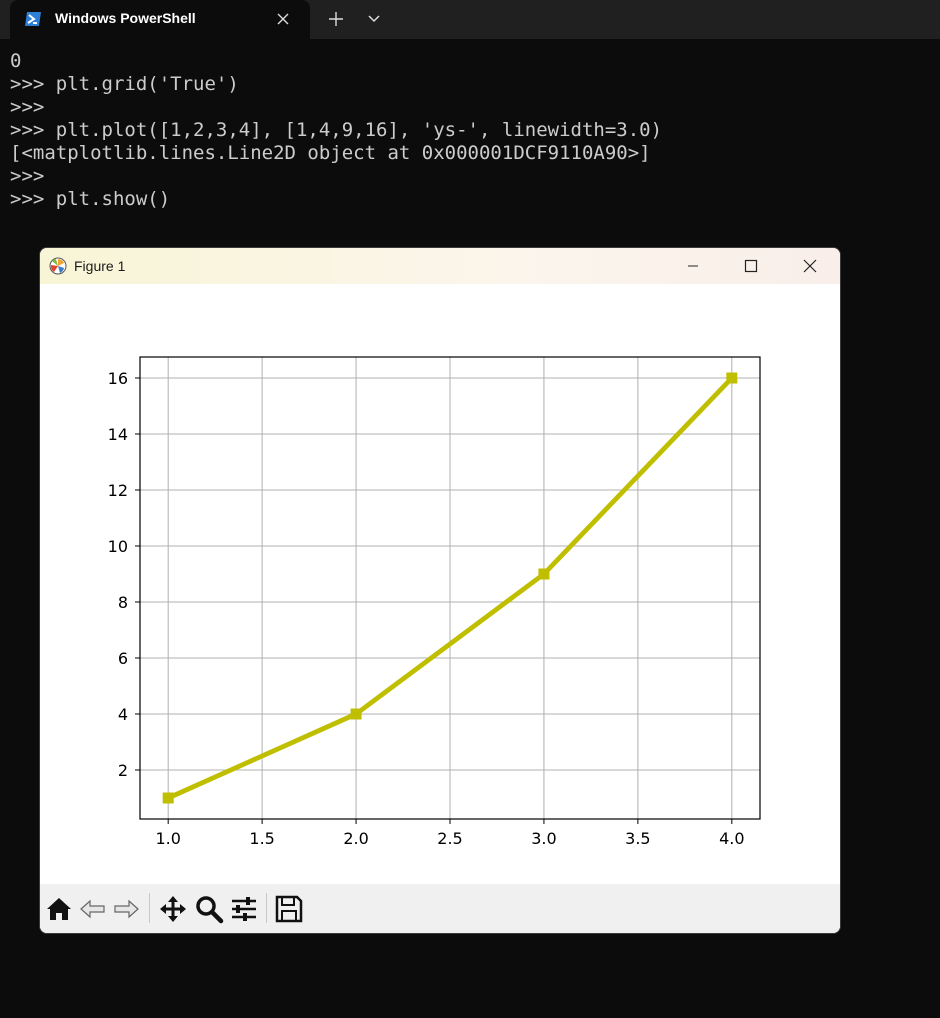  I want to click on save-icon, so click(289, 909).